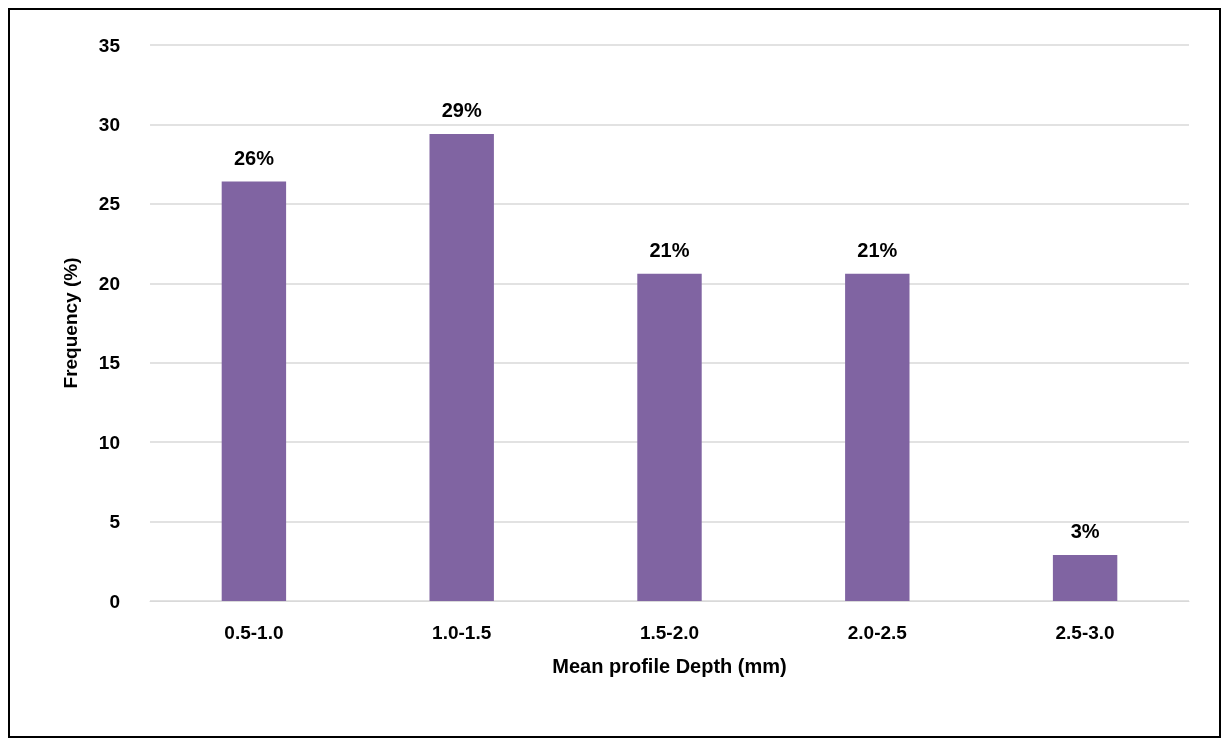 The height and width of the screenshot is (748, 1231). What do you see at coordinates (461, 109) in the screenshot?
I see `data-label: 29%` at bounding box center [461, 109].